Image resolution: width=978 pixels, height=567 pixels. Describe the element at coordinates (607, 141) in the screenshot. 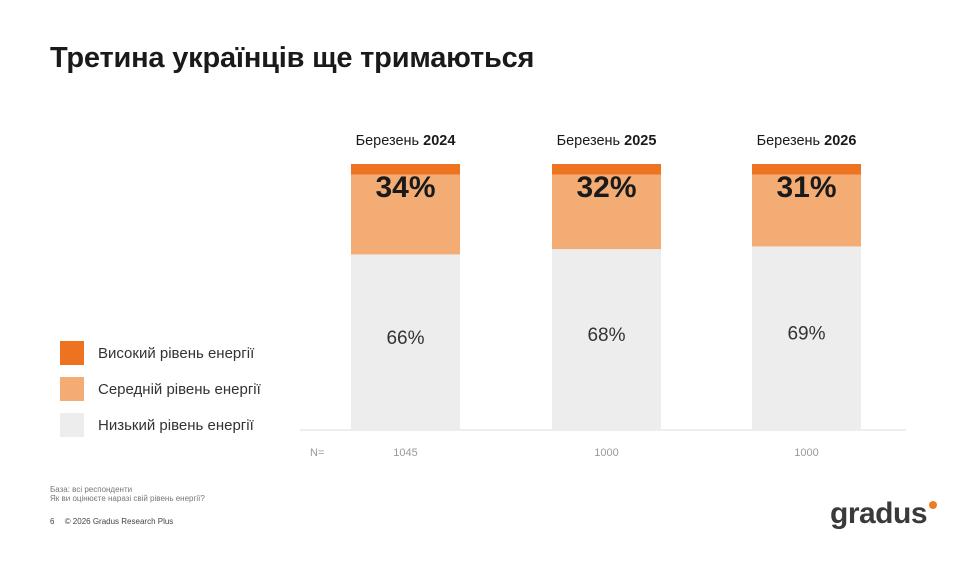

I see `category-label-2025: Березень 2025` at that location.